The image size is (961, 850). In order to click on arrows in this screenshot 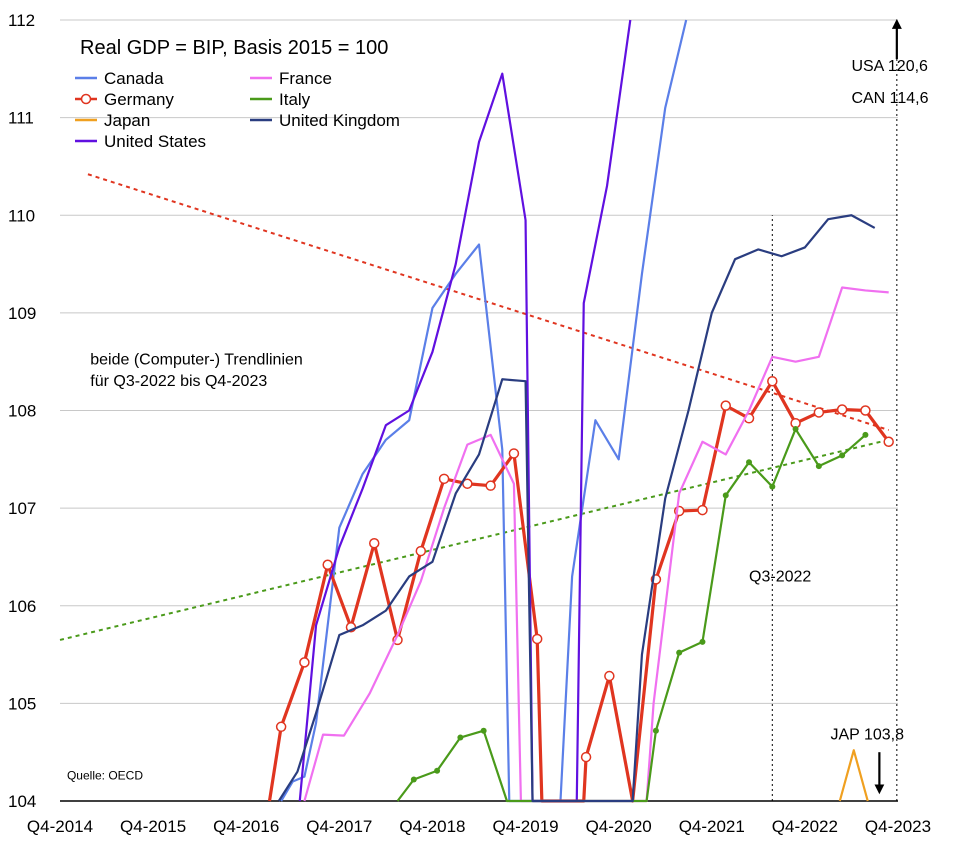, I will do `click(888, 406)`.